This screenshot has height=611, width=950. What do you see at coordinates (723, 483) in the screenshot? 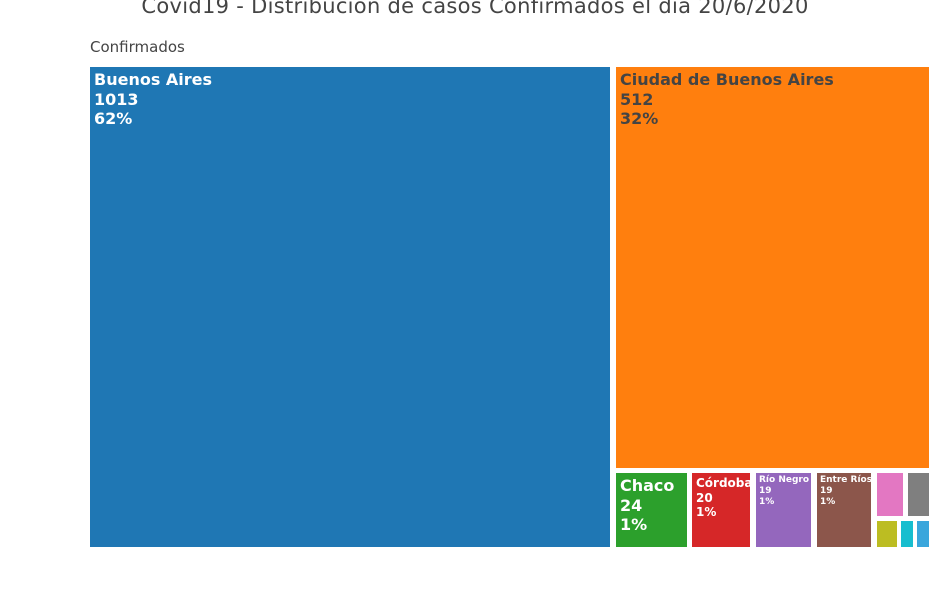
I see `tile-name: Córdoba` at bounding box center [723, 483].